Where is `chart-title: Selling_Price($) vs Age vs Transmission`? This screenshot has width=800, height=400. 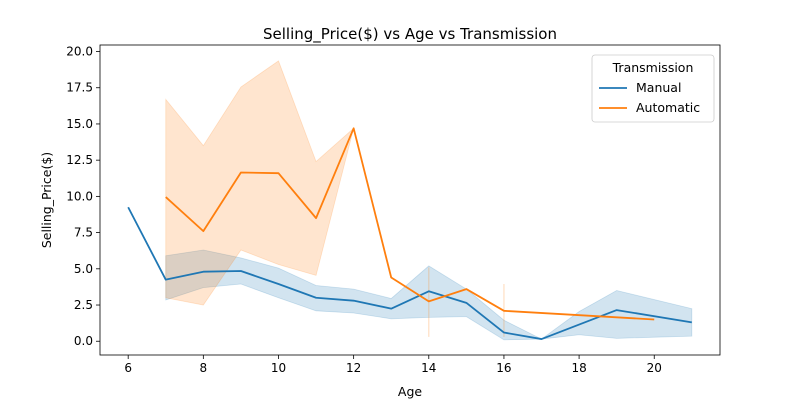
chart-title: Selling_Price($) vs Age vs Transmission is located at coordinates (410, 34).